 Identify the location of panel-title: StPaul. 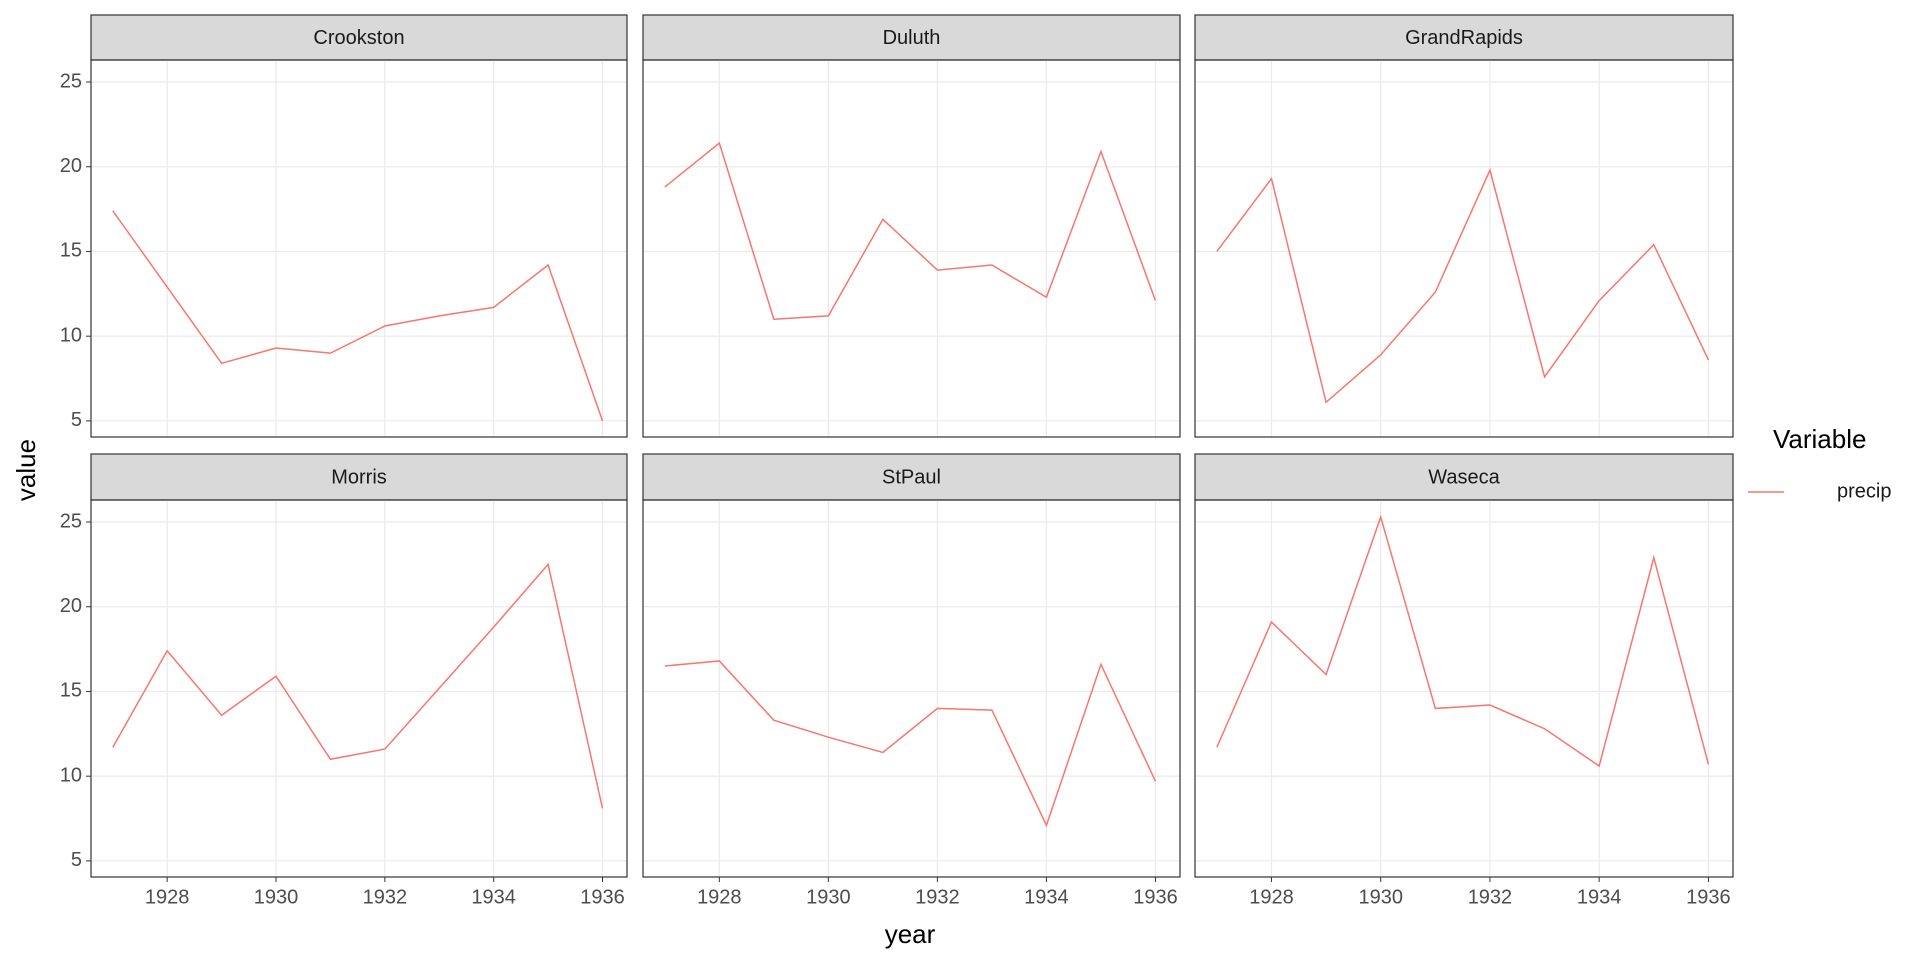
(911, 477).